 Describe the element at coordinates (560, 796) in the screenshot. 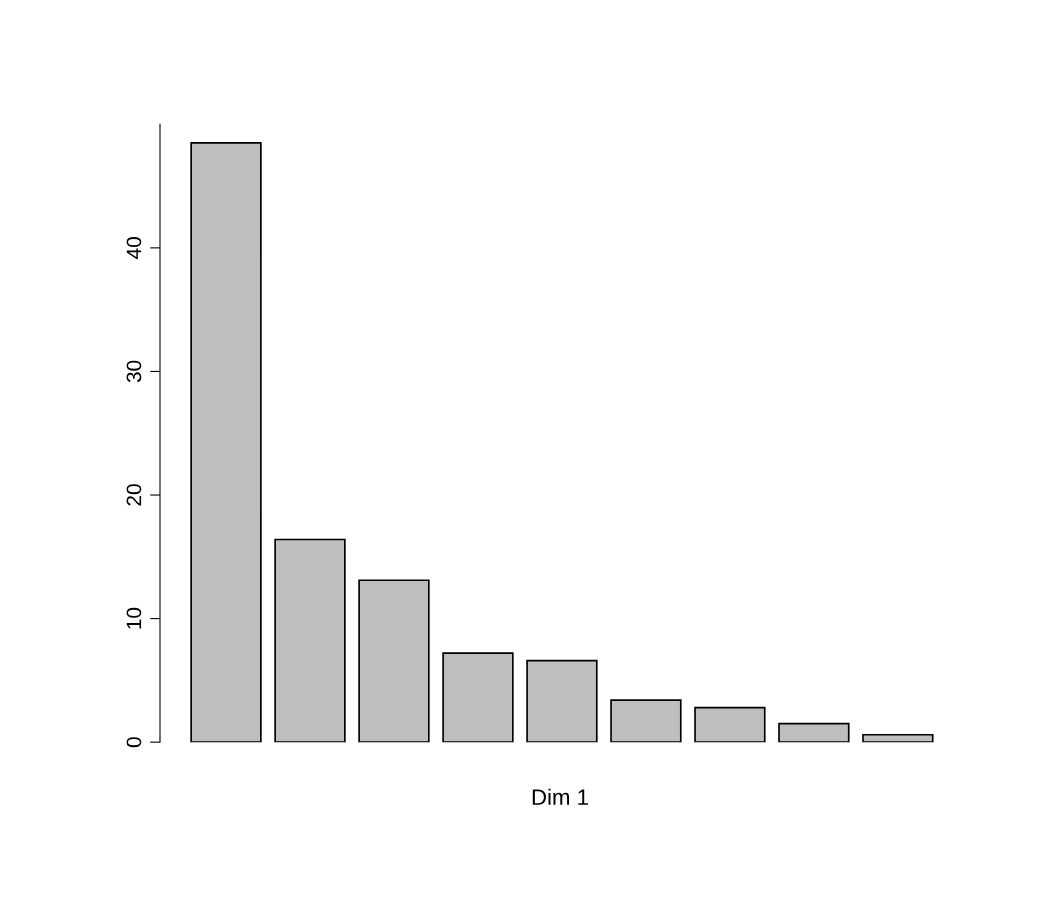

I see `x-axis-title: Dim 1` at that location.